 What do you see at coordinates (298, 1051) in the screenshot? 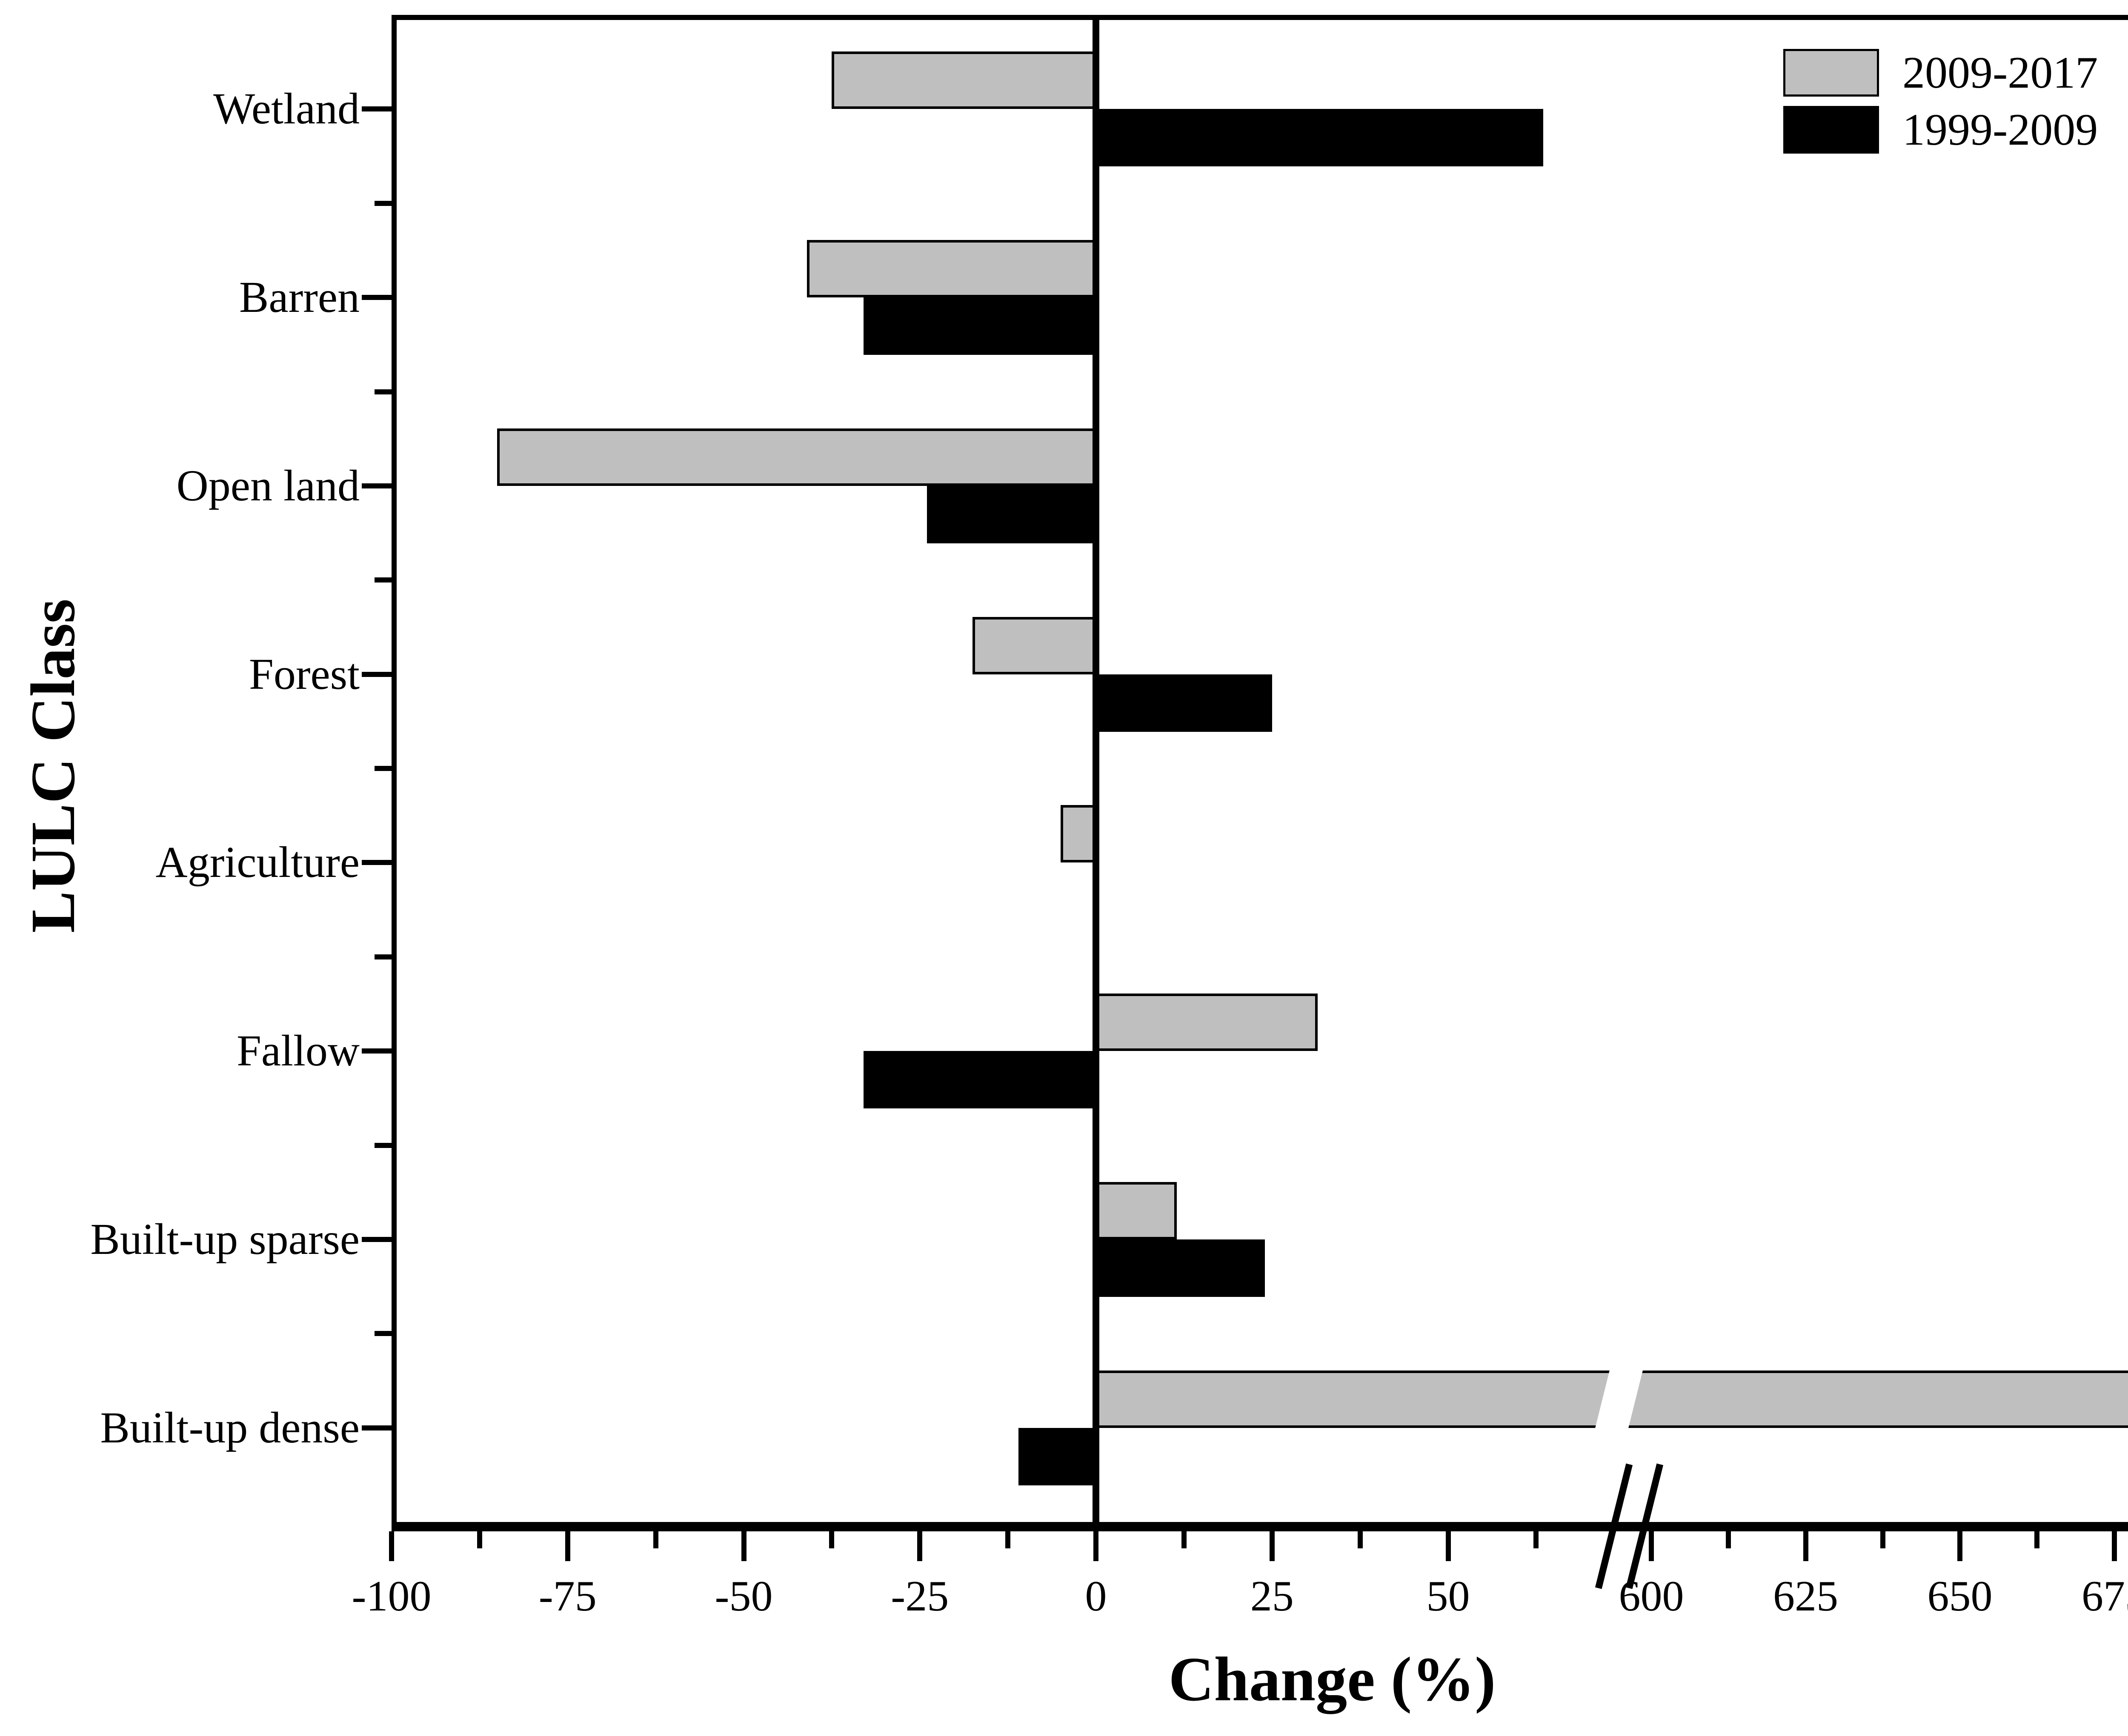
I see `y-category-label-fallow: Fallow` at bounding box center [298, 1051].